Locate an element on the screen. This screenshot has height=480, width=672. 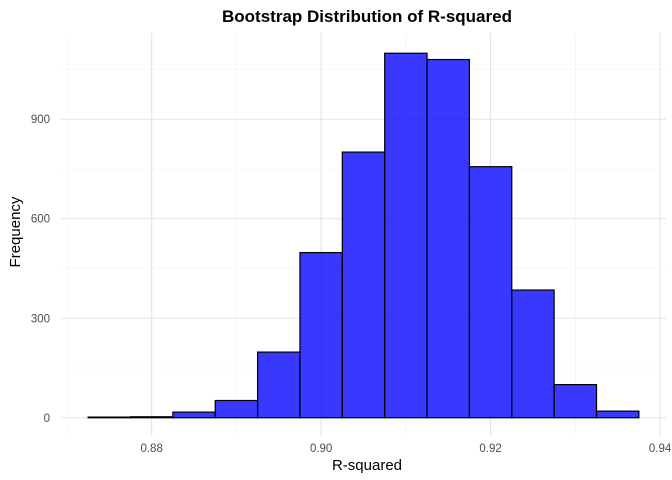
x-tick-label: 0.90 is located at coordinates (321, 449).